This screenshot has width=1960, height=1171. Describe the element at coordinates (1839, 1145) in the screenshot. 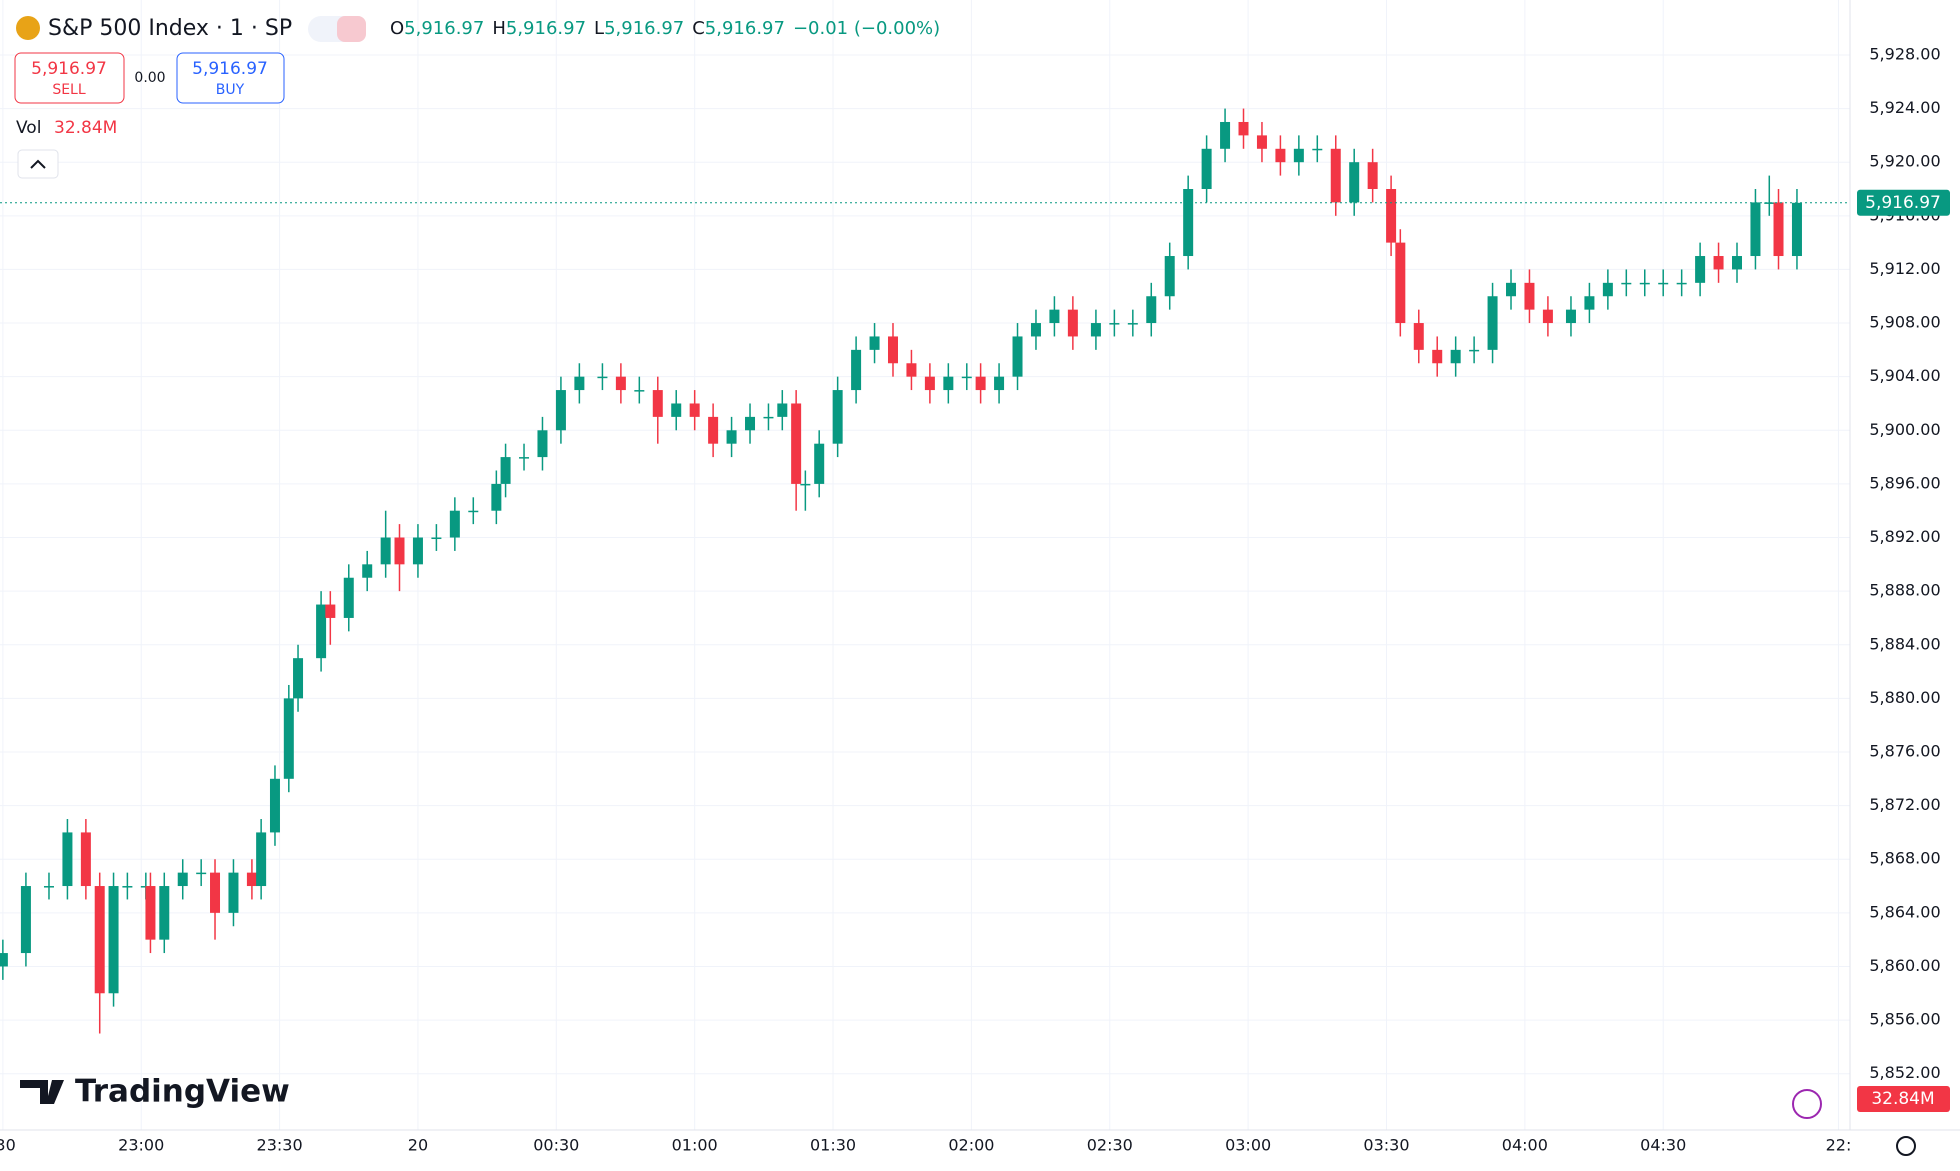

I see `x-tick-label: 22:` at that location.